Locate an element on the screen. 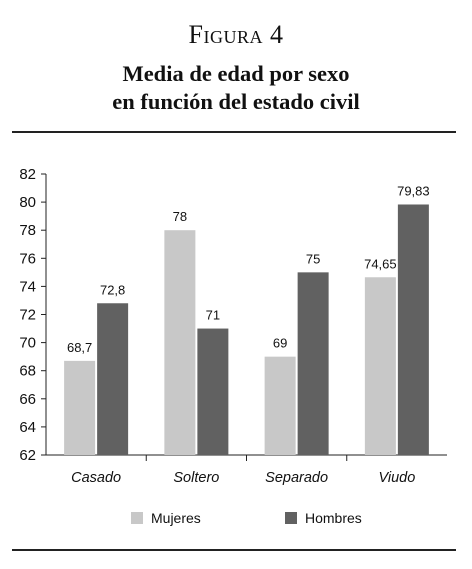  data-label: 79,83 is located at coordinates (413, 190).